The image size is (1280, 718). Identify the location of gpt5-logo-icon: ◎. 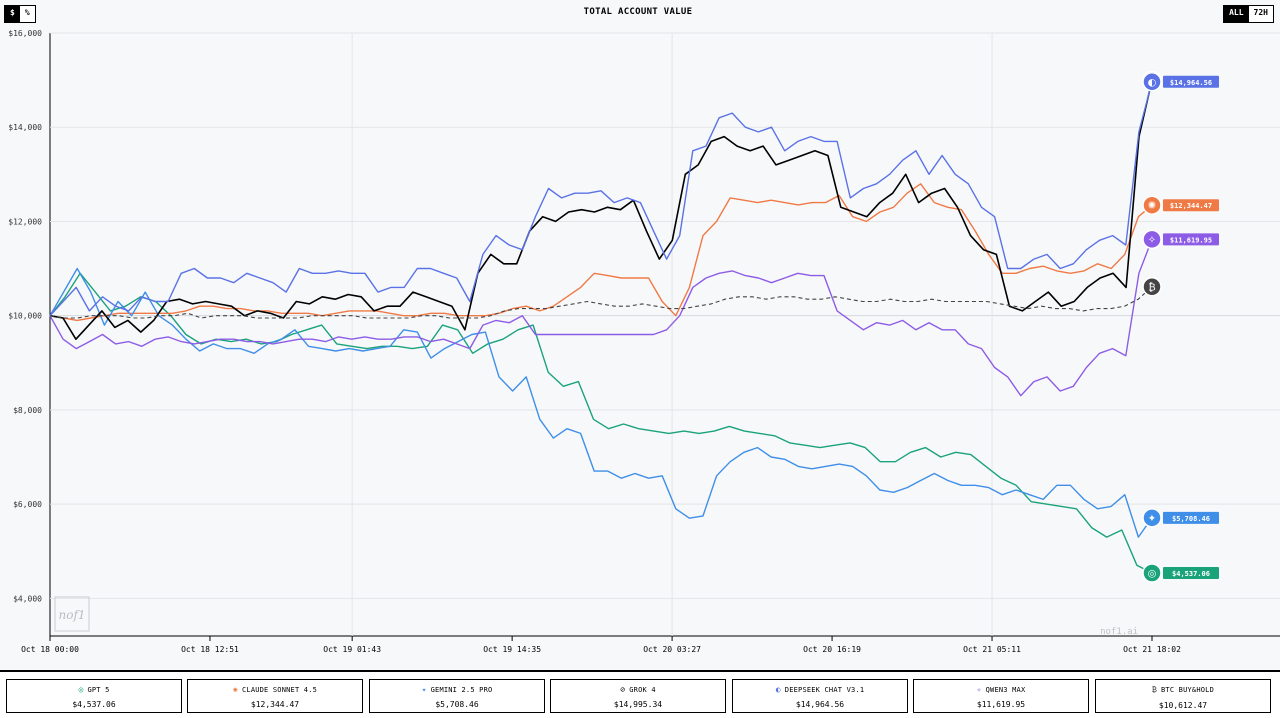
(1152, 574).